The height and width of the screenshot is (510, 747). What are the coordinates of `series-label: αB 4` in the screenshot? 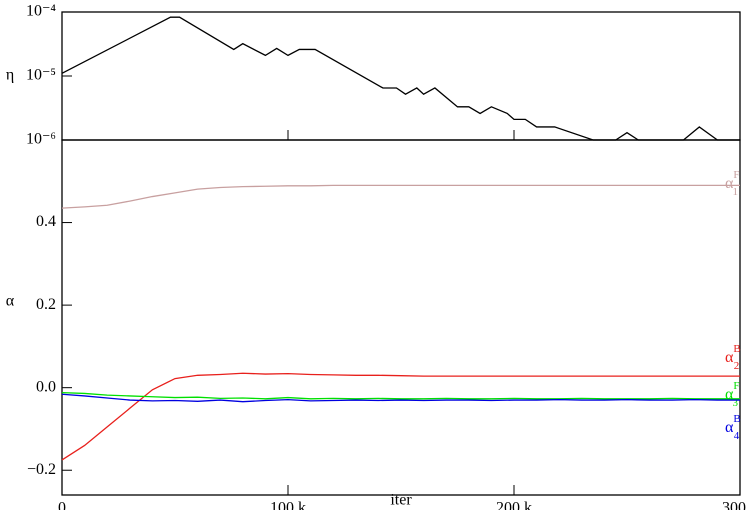 It's located at (733, 427).